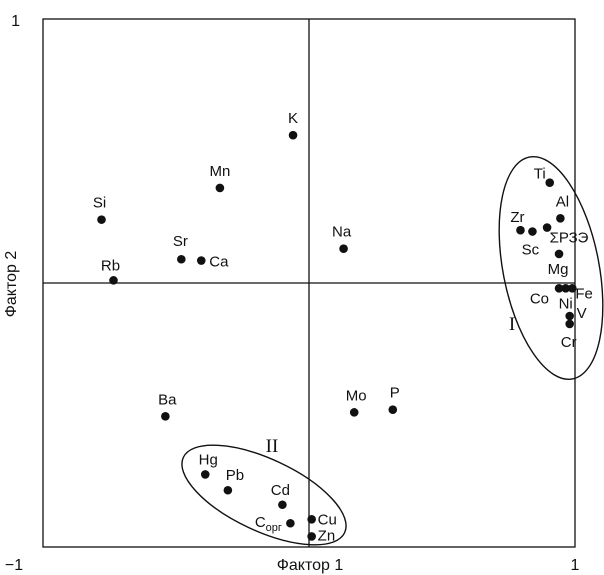  What do you see at coordinates (550, 182) in the screenshot?
I see `point-ti` at bounding box center [550, 182].